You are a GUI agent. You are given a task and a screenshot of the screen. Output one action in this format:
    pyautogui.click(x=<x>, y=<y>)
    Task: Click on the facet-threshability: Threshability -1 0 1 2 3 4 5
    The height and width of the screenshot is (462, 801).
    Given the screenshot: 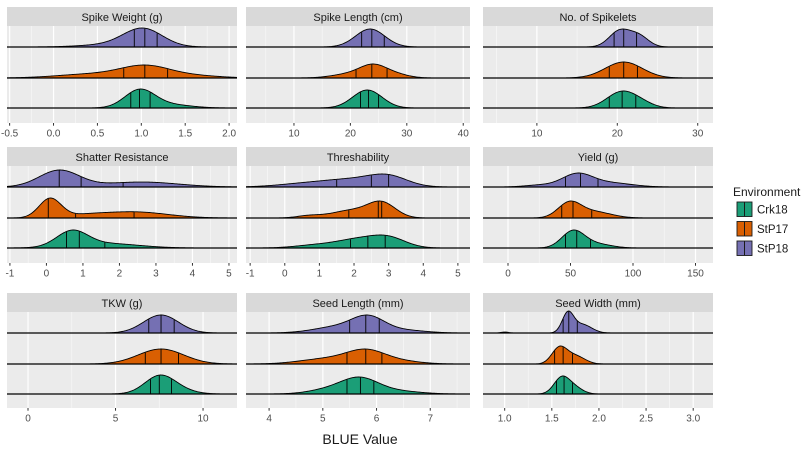 What is the action you would take?
    pyautogui.click(x=358, y=213)
    